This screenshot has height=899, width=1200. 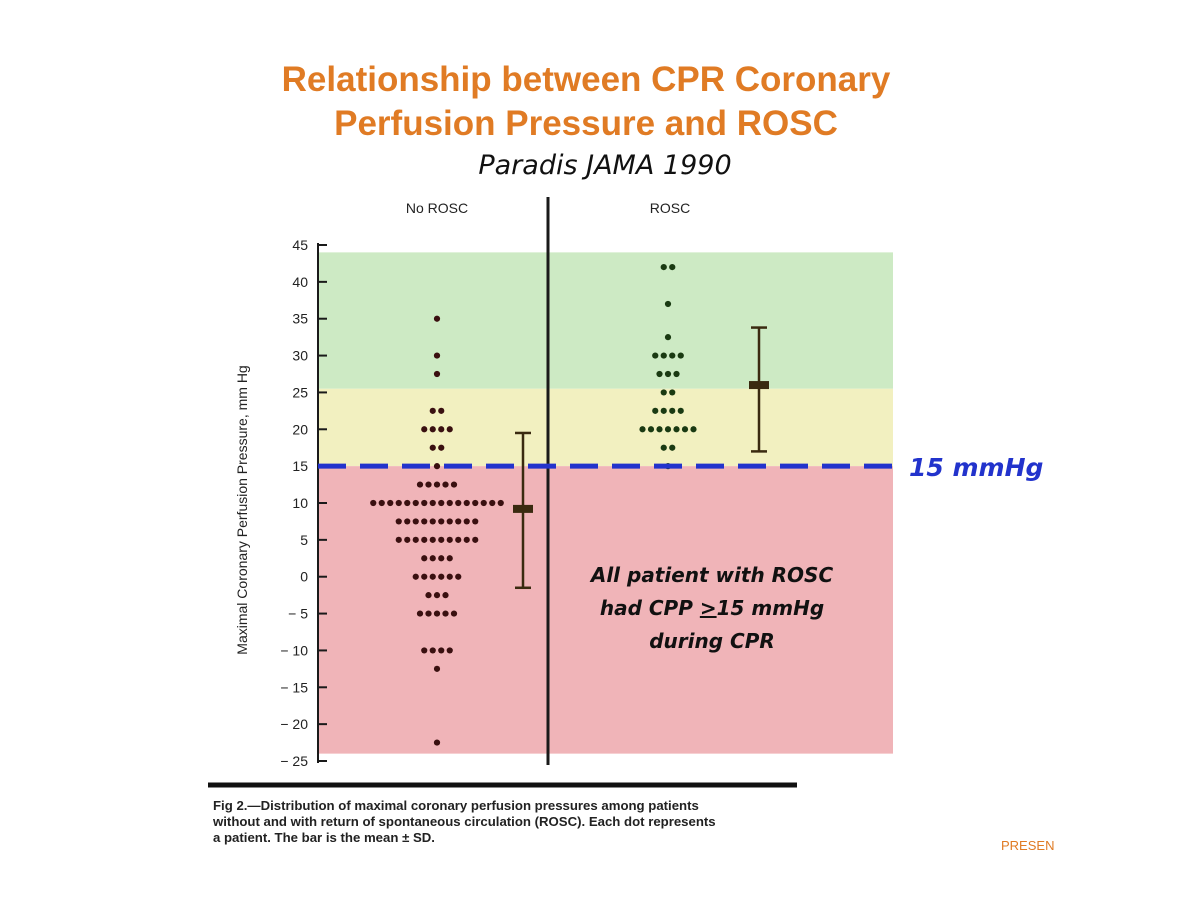 What do you see at coordinates (294, 687) in the screenshot?
I see `y-tick-label: − 15` at bounding box center [294, 687].